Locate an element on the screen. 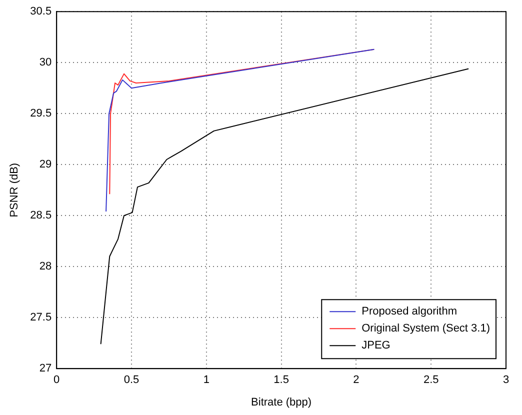 This screenshot has height=415, width=522. y-tick-label: 30.5 is located at coordinates (41, 12).